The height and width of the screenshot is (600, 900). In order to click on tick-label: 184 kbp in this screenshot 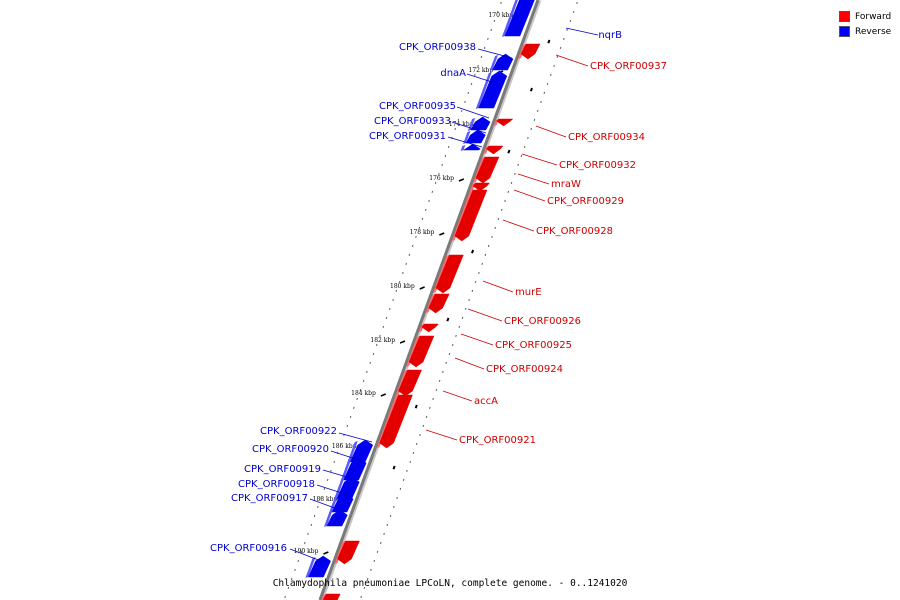, I will do `click(363, 393)`.